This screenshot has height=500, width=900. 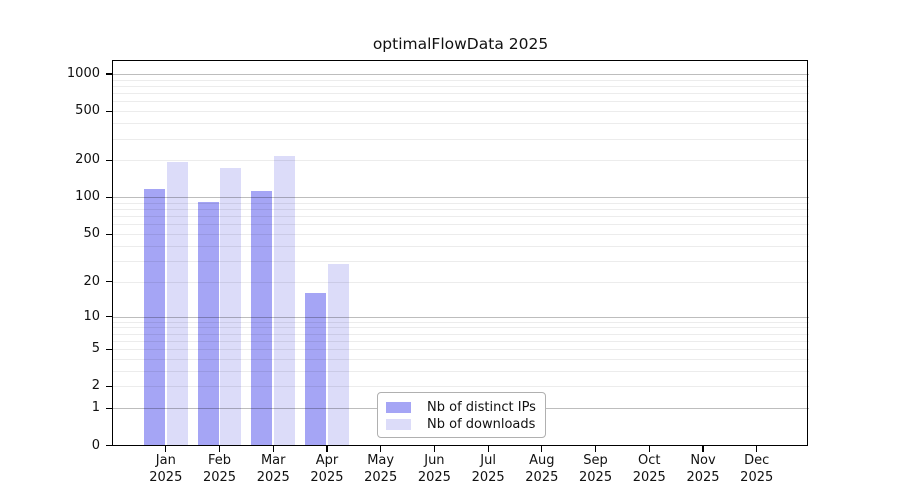 I want to click on y-tick-label-1000: 1000, so click(x=83, y=74).